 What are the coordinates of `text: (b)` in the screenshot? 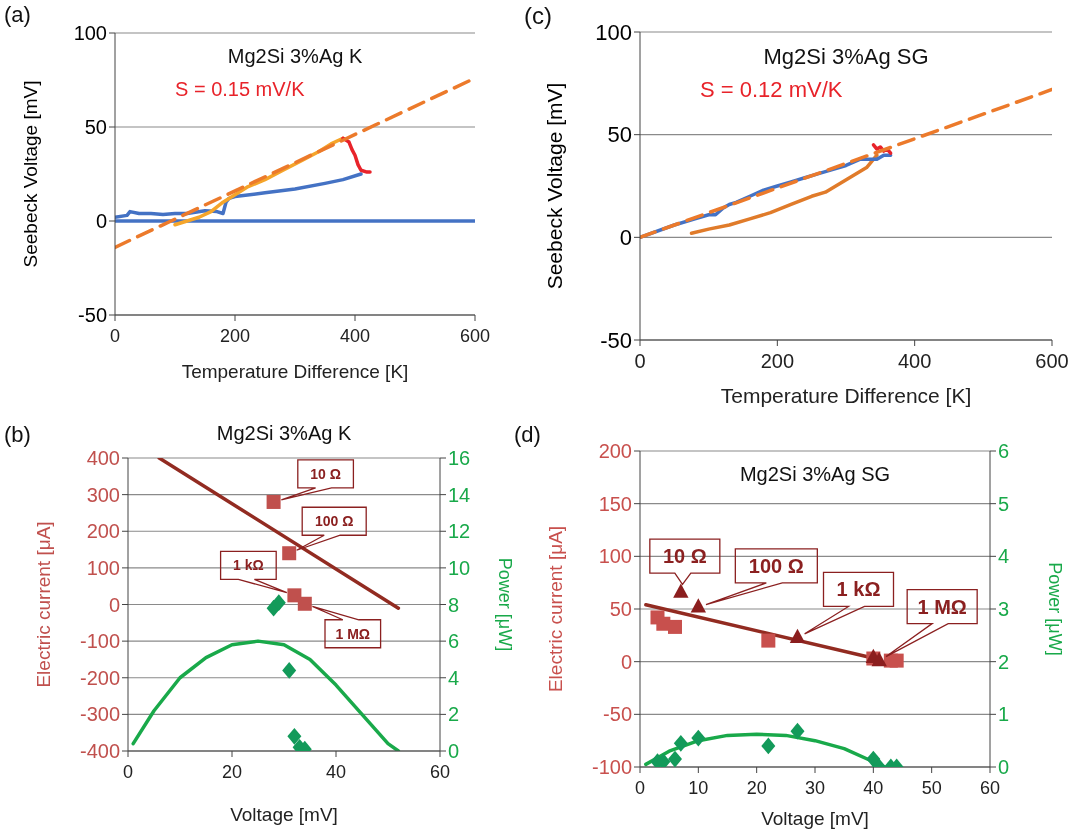 It's located at (17, 435).